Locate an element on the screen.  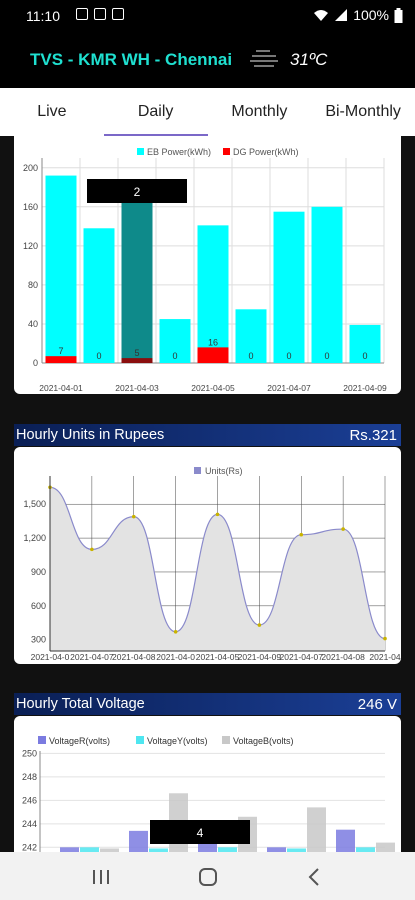
y-tick-label: 120 is located at coordinates (30, 246).